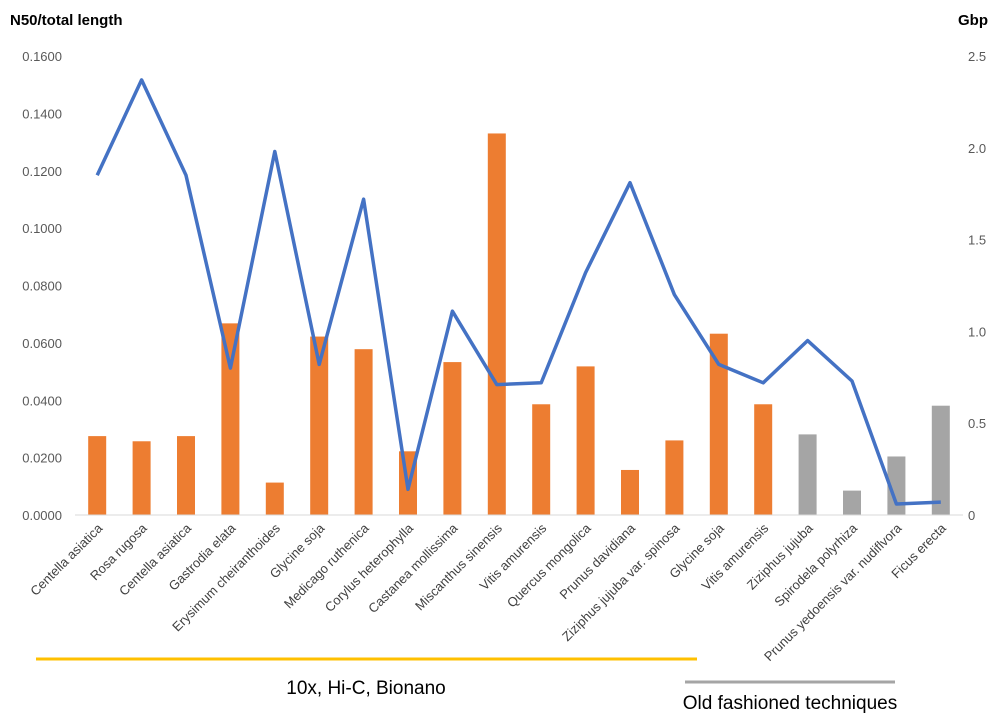  I want to click on y-left-tick-label: 0.1200, so click(42, 171).